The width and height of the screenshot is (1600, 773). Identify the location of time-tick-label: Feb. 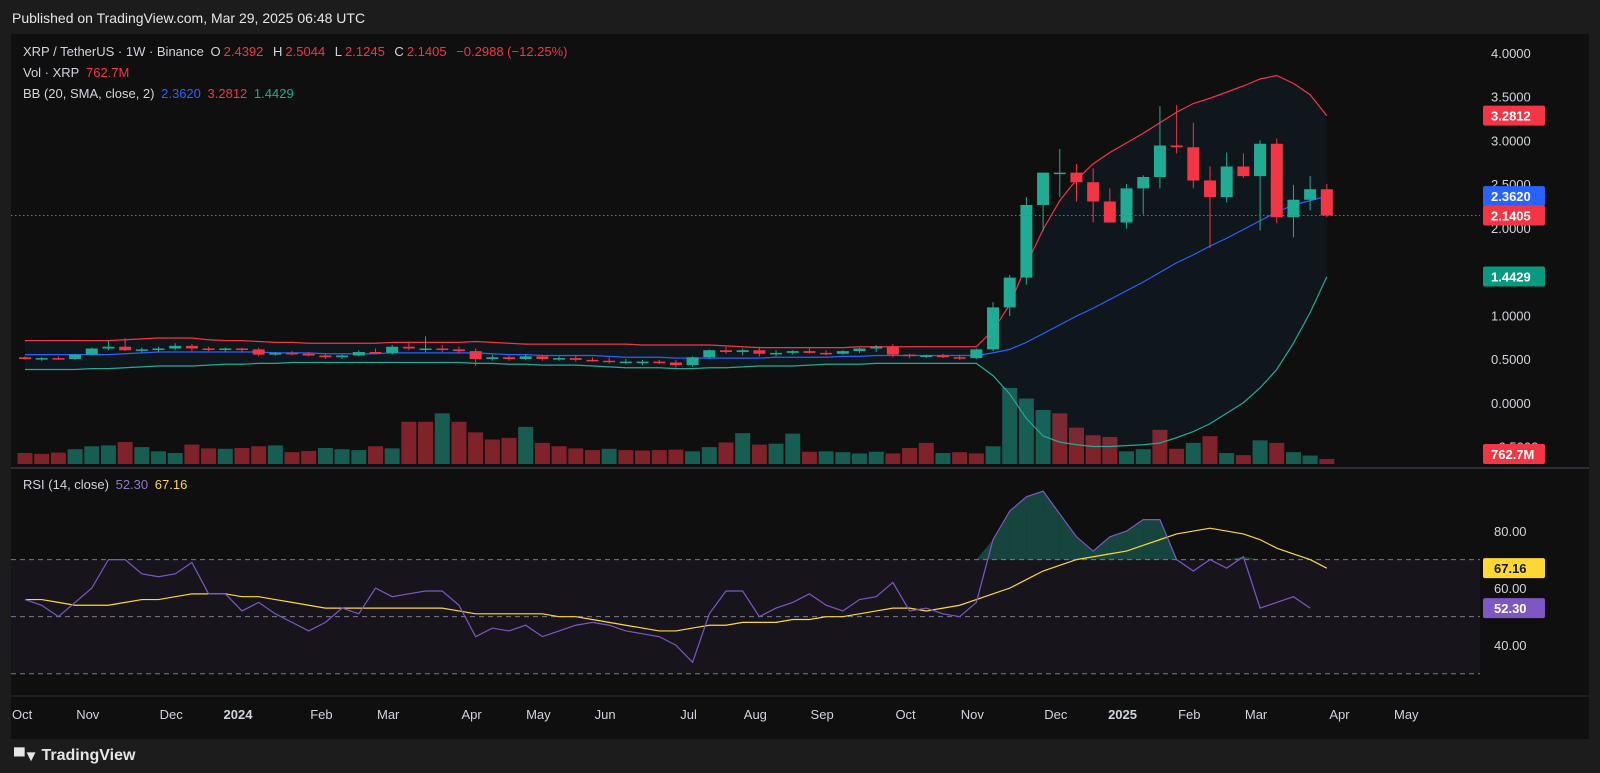
(1189, 714).